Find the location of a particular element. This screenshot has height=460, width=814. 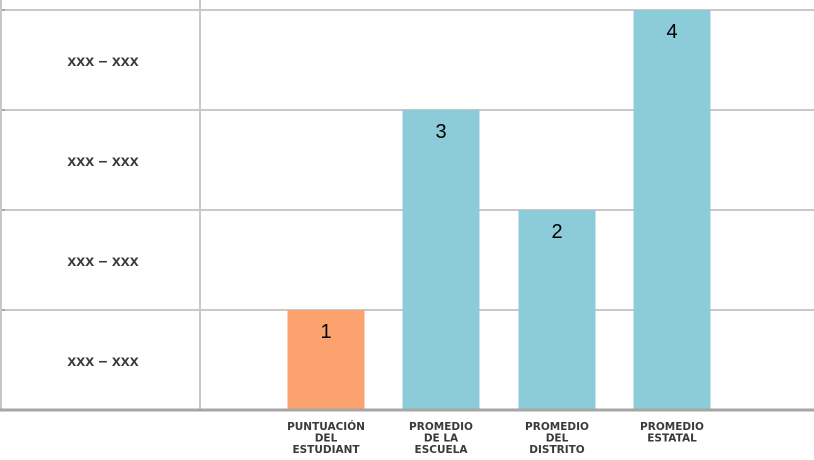

x-category-label: PUNTUACIÓN DEL ESTUDIANT is located at coordinates (326, 438).